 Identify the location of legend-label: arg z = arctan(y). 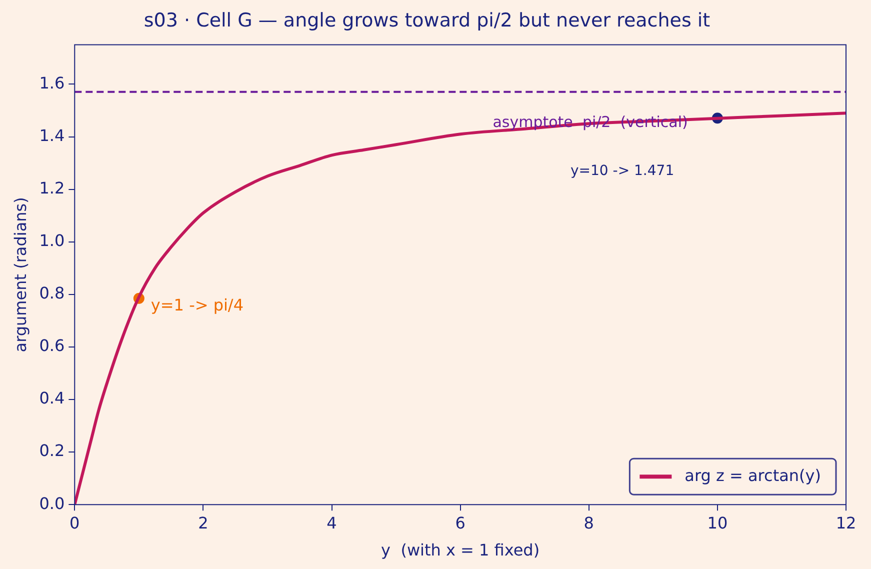
(753, 475).